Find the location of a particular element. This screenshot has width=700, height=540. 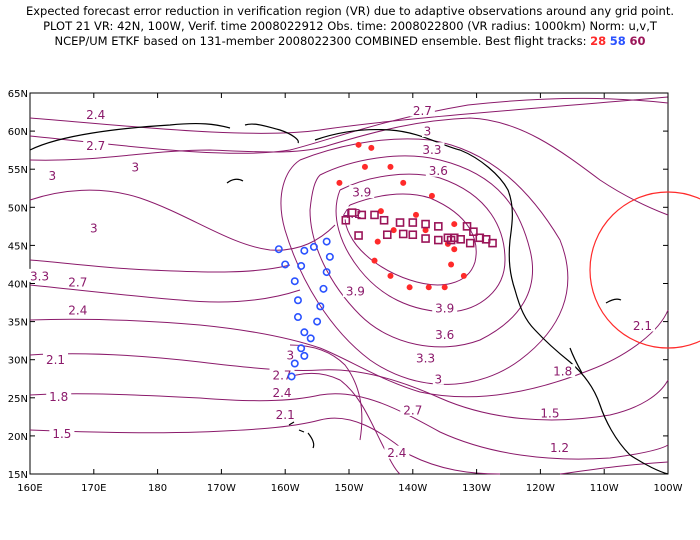

lon-label: 160W is located at coordinates (285, 488).